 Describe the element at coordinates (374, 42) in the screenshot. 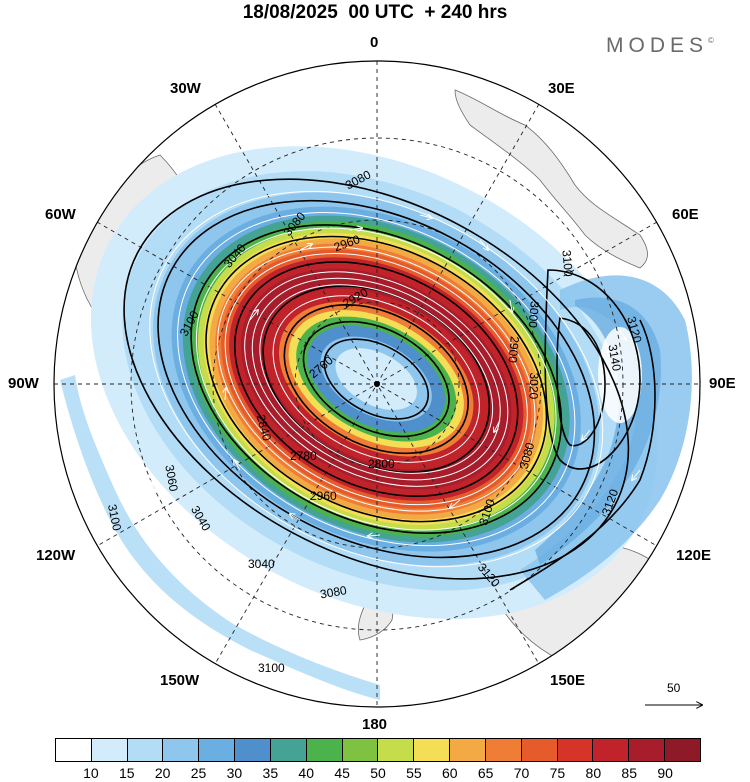

I see `lon-label-top: 0` at that location.